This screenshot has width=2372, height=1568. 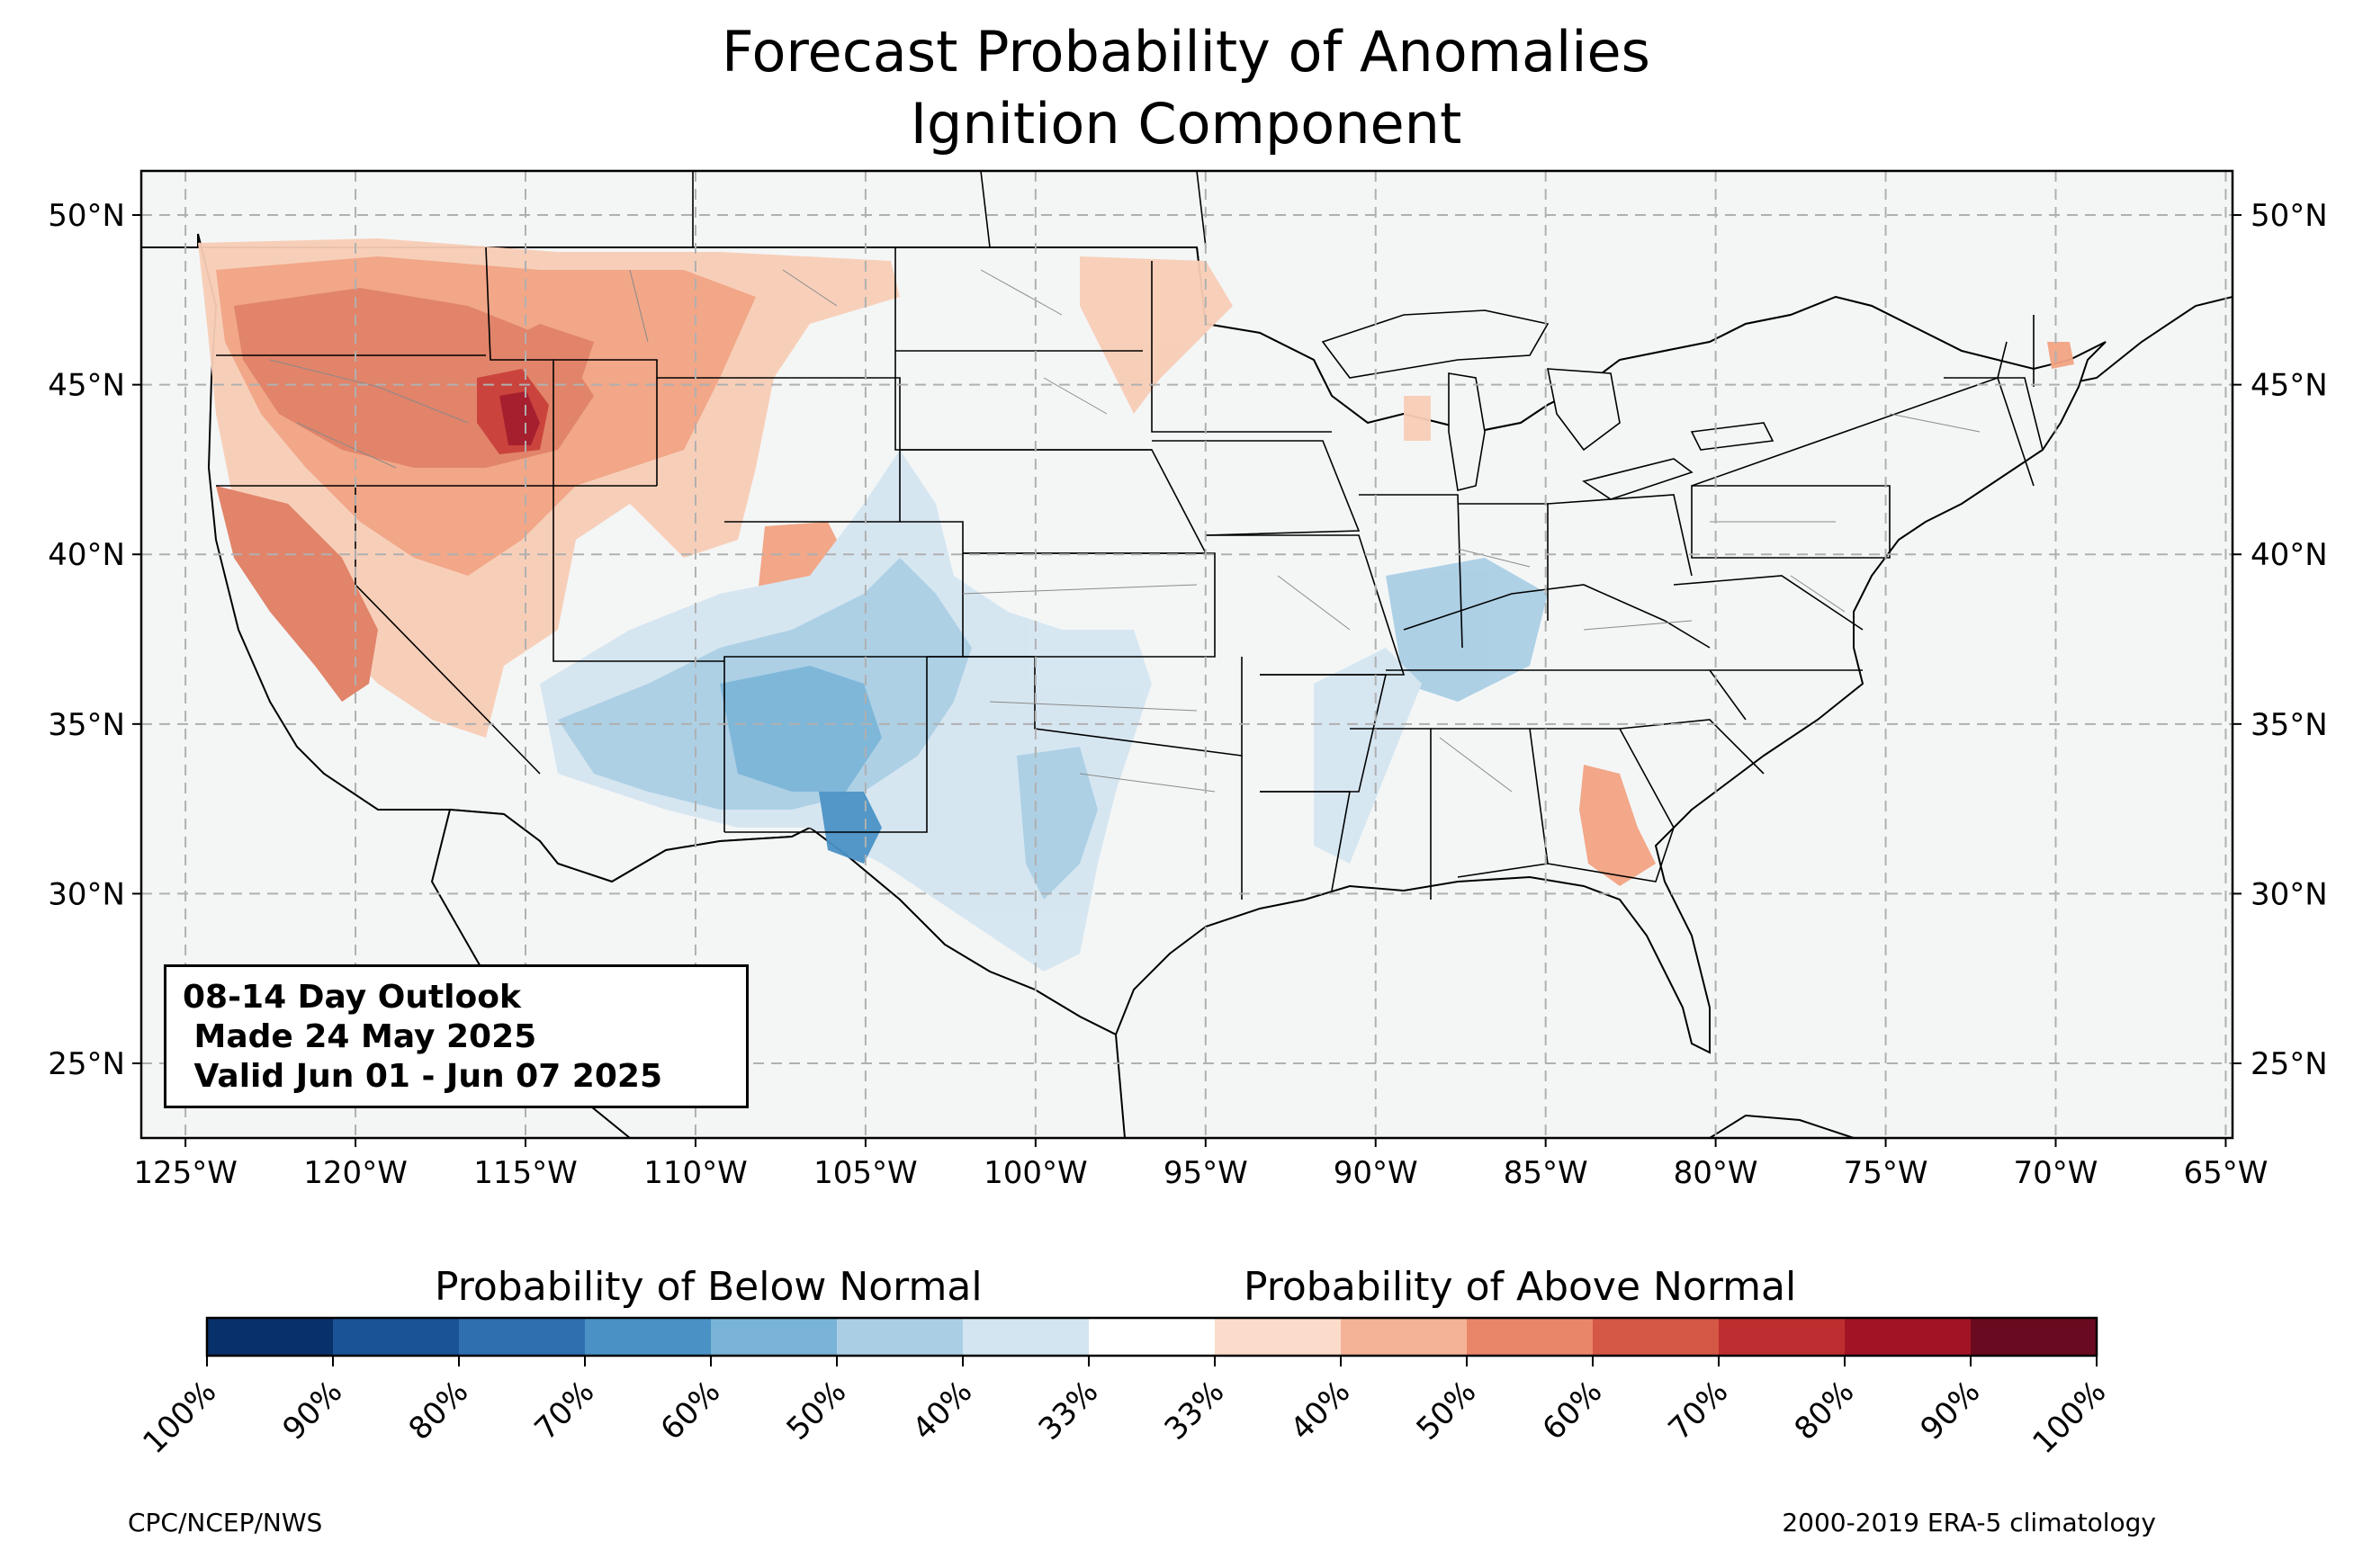 What do you see at coordinates (1256, 488) in the screenshot?
I see `border-iowa` at bounding box center [1256, 488].